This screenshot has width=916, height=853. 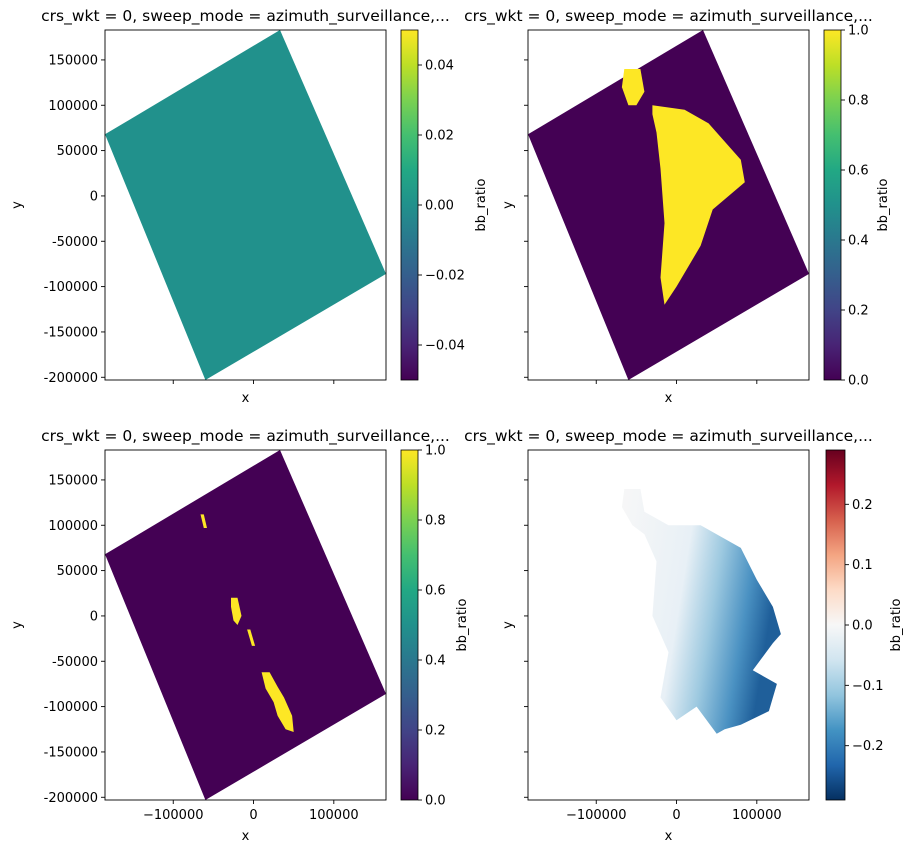 I want to click on colorbar-tick-label: −0.04, so click(x=445, y=346).